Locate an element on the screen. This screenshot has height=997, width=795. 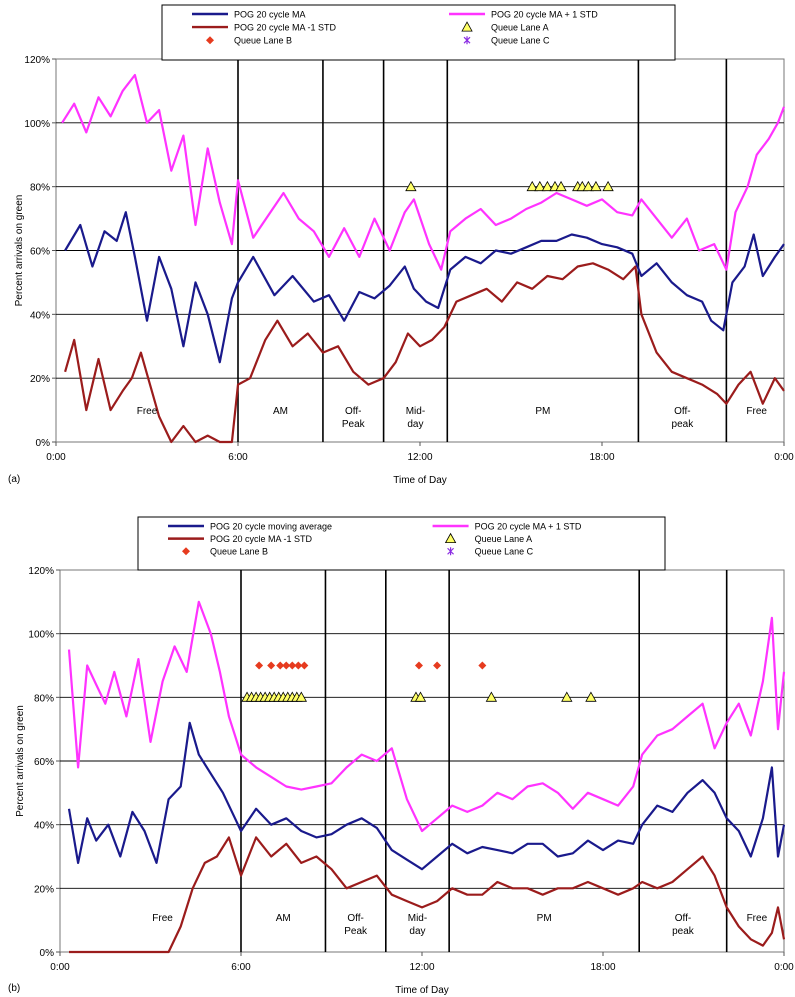
panel-label: (b) is located at coordinates (14, 988).